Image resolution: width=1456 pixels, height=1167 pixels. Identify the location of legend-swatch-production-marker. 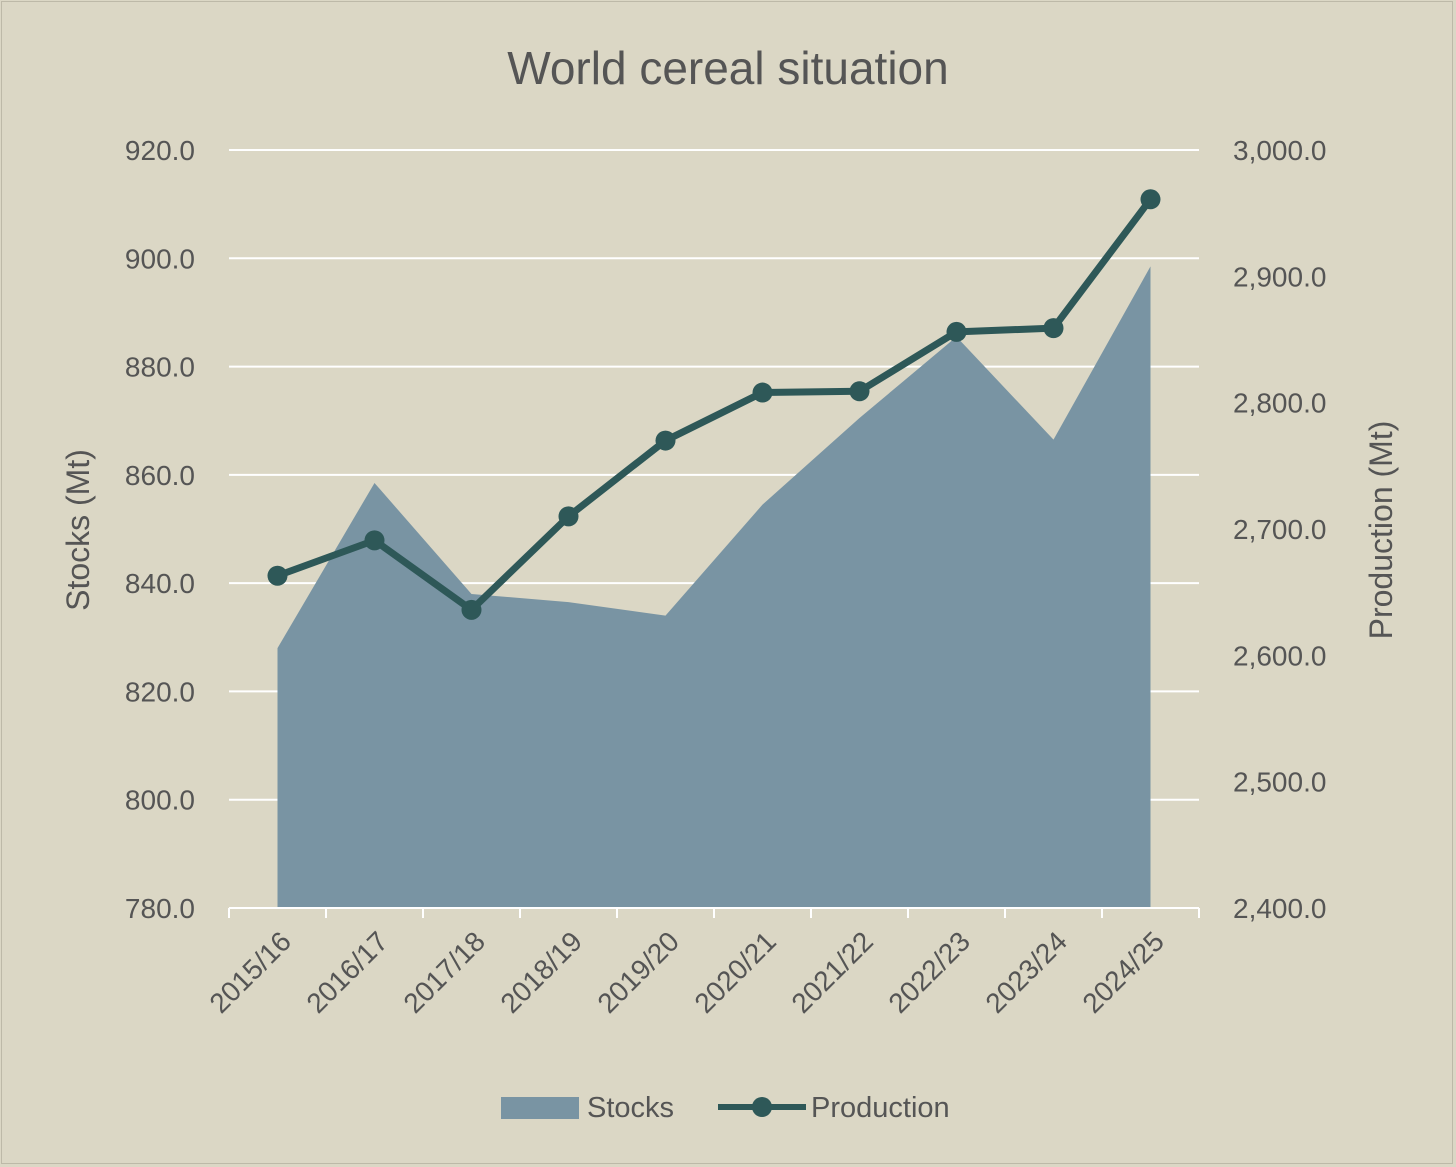
(762, 1107).